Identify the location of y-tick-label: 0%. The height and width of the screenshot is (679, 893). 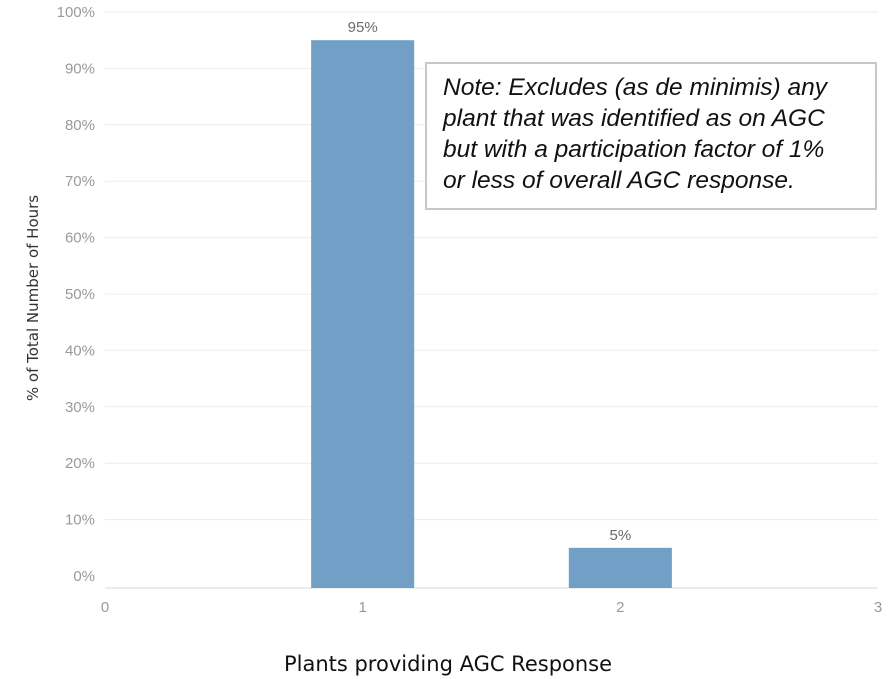
(84, 576).